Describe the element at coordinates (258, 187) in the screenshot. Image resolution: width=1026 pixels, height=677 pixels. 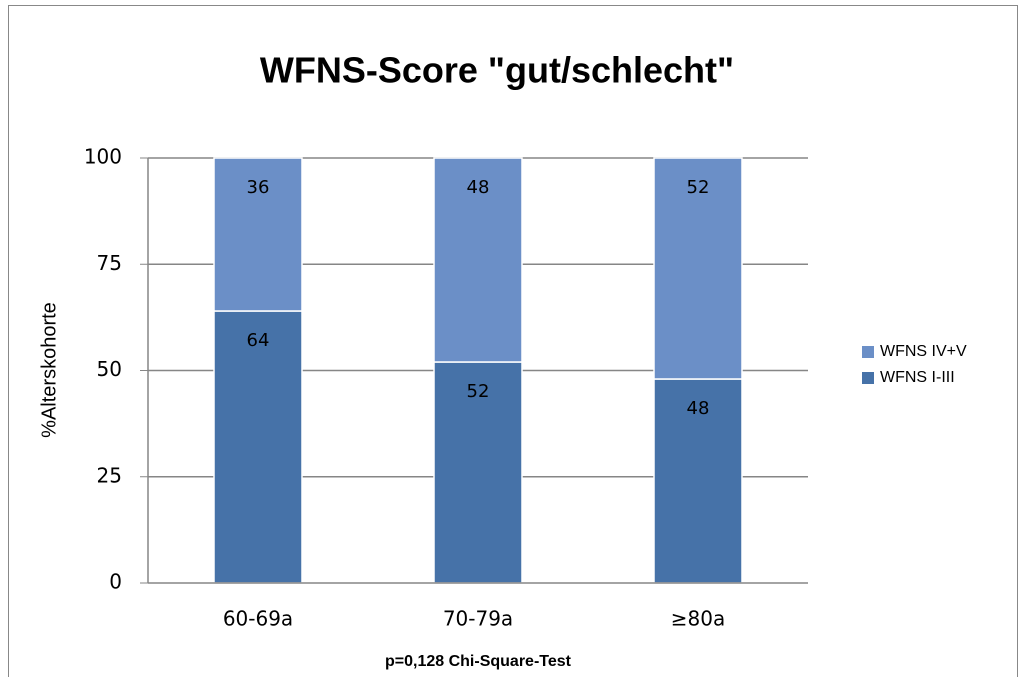
I see `data-label: 36` at that location.